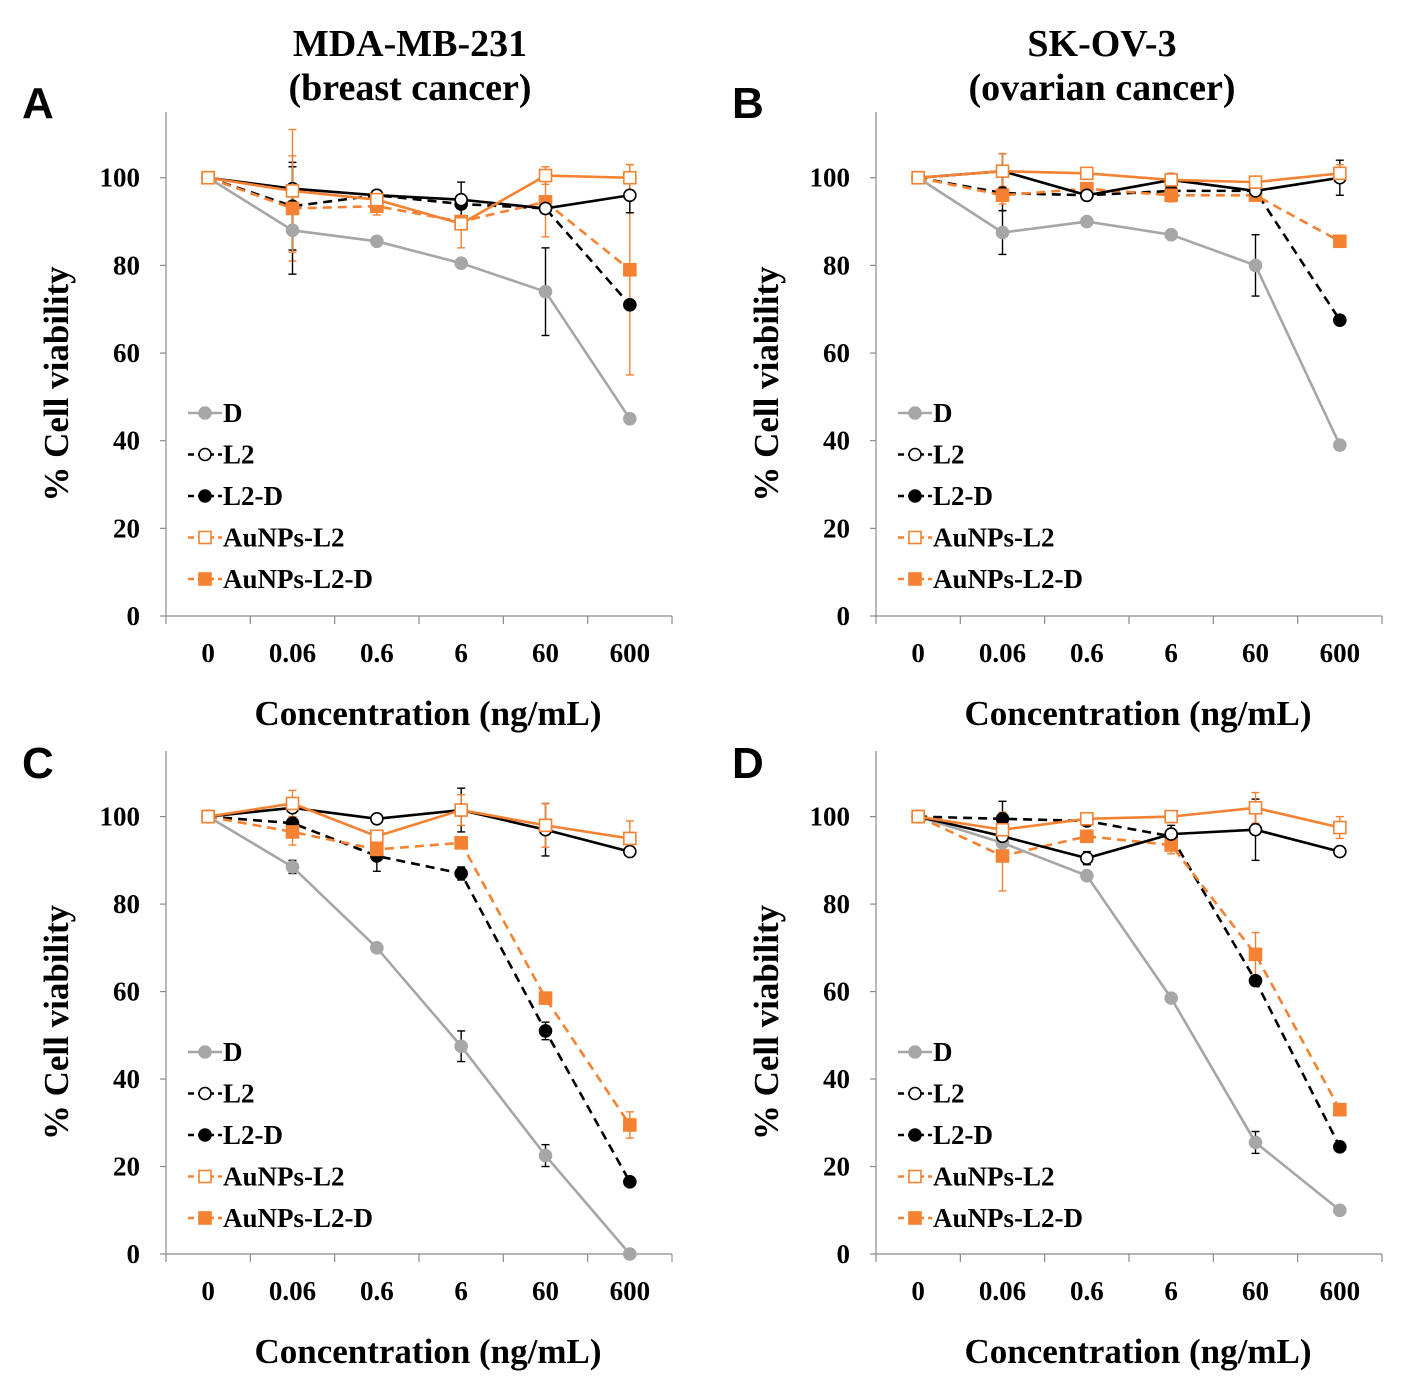  Describe the element at coordinates (545, 653) in the screenshot. I see `x-tick-label: 60` at that location.